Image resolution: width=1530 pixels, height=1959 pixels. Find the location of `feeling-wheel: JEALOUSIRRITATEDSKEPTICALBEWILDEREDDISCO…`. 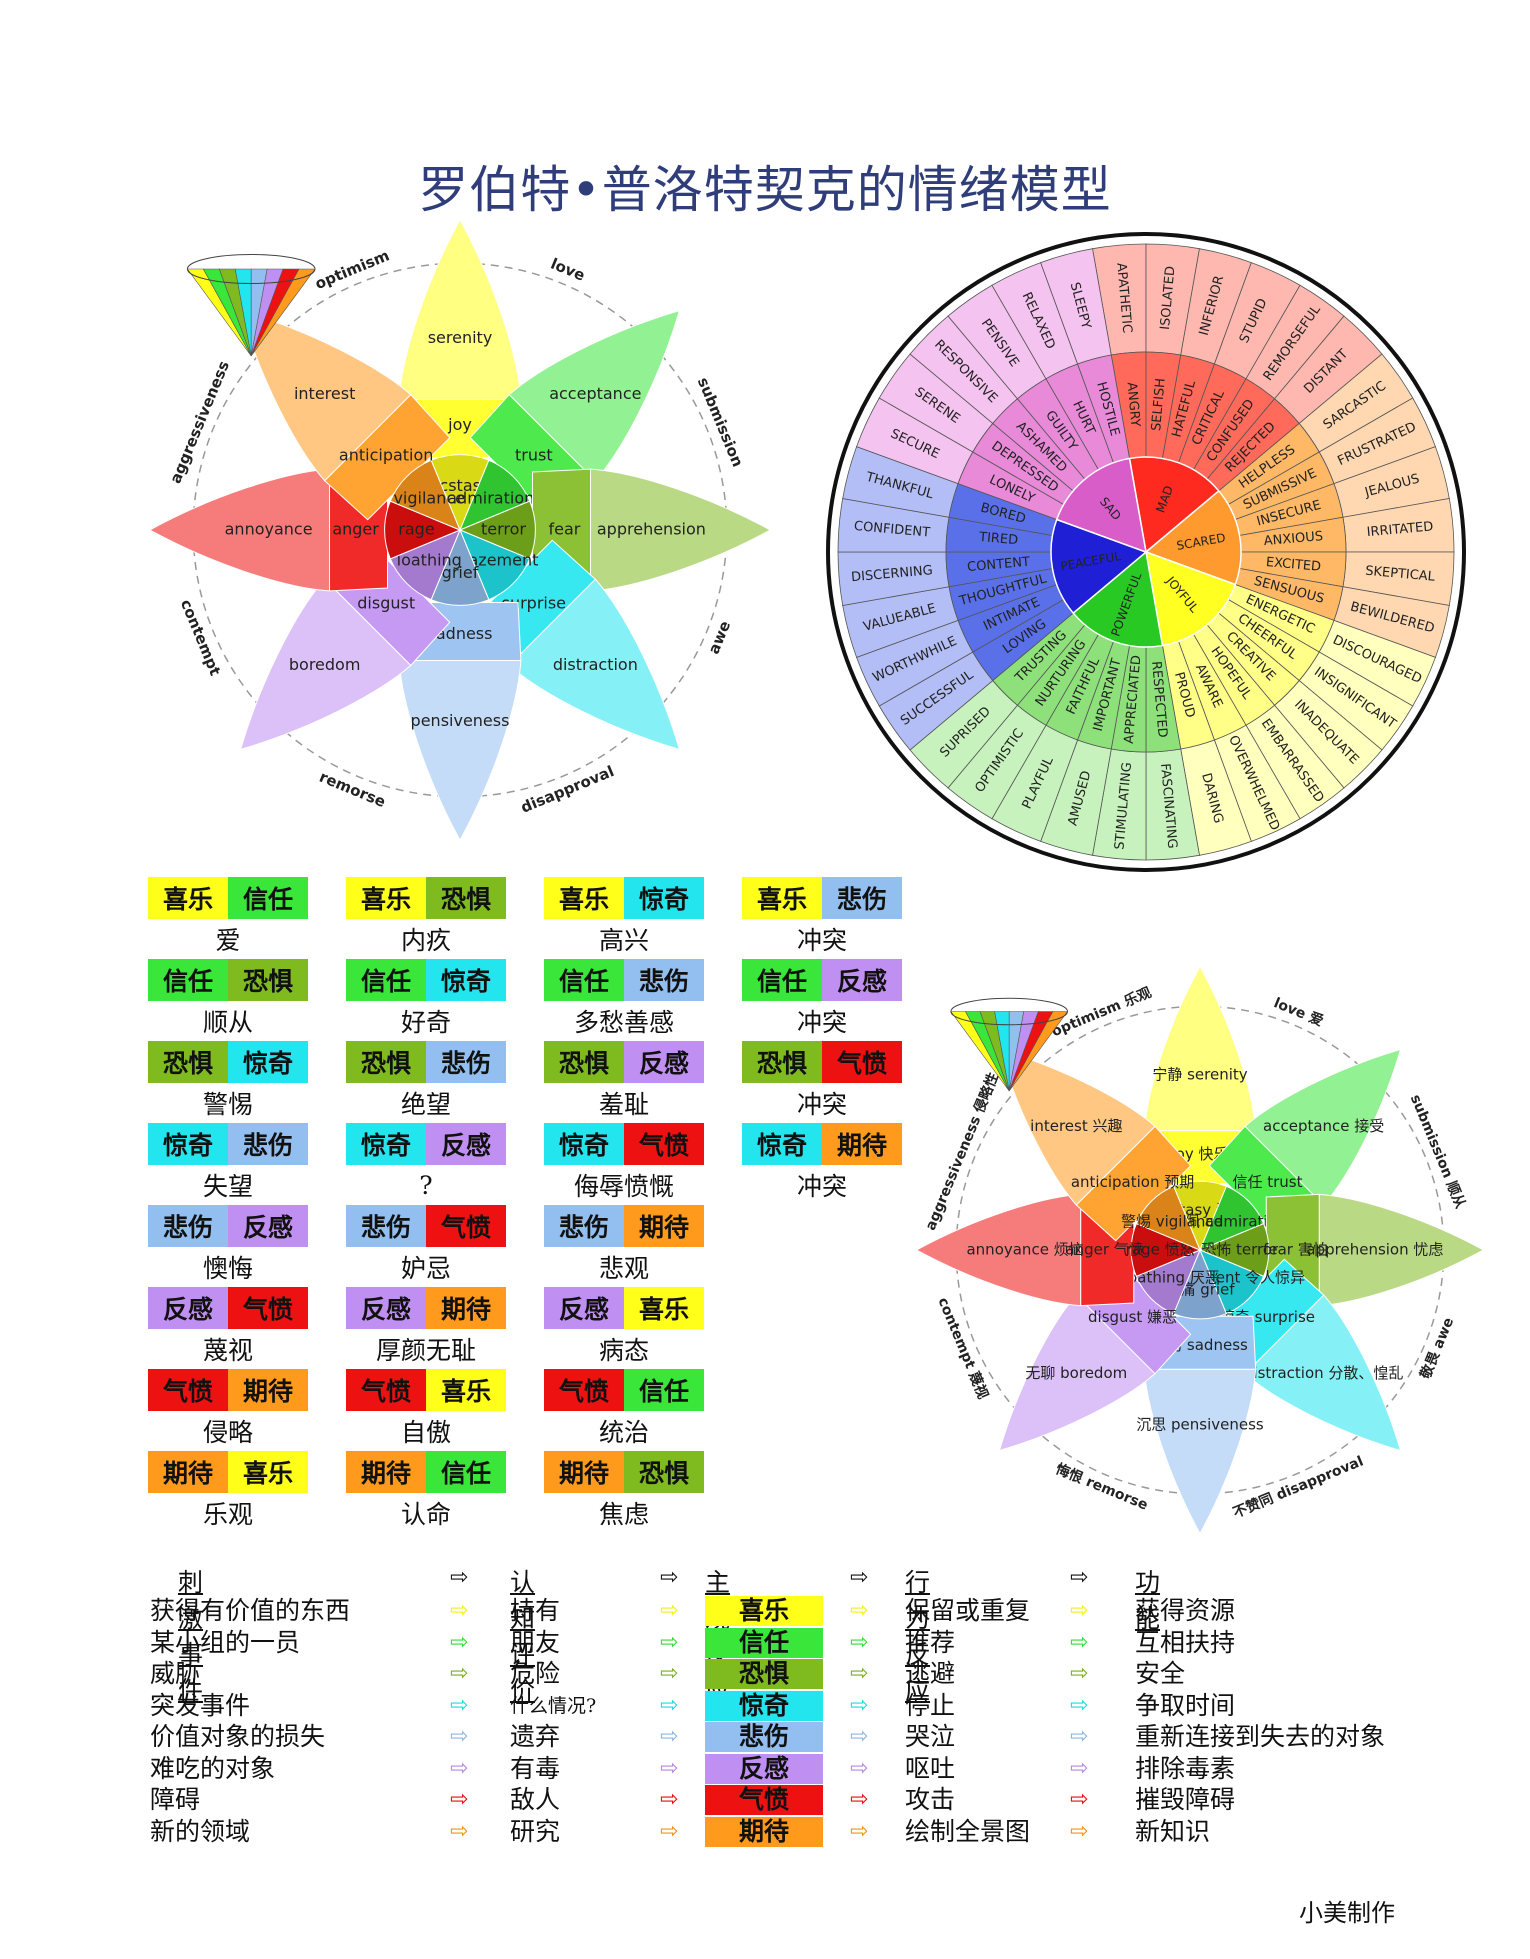

feeling-wheel: JEALOUSIRRITATEDSKEPTICALBEWILDEREDDISCO… is located at coordinates (1146, 552).